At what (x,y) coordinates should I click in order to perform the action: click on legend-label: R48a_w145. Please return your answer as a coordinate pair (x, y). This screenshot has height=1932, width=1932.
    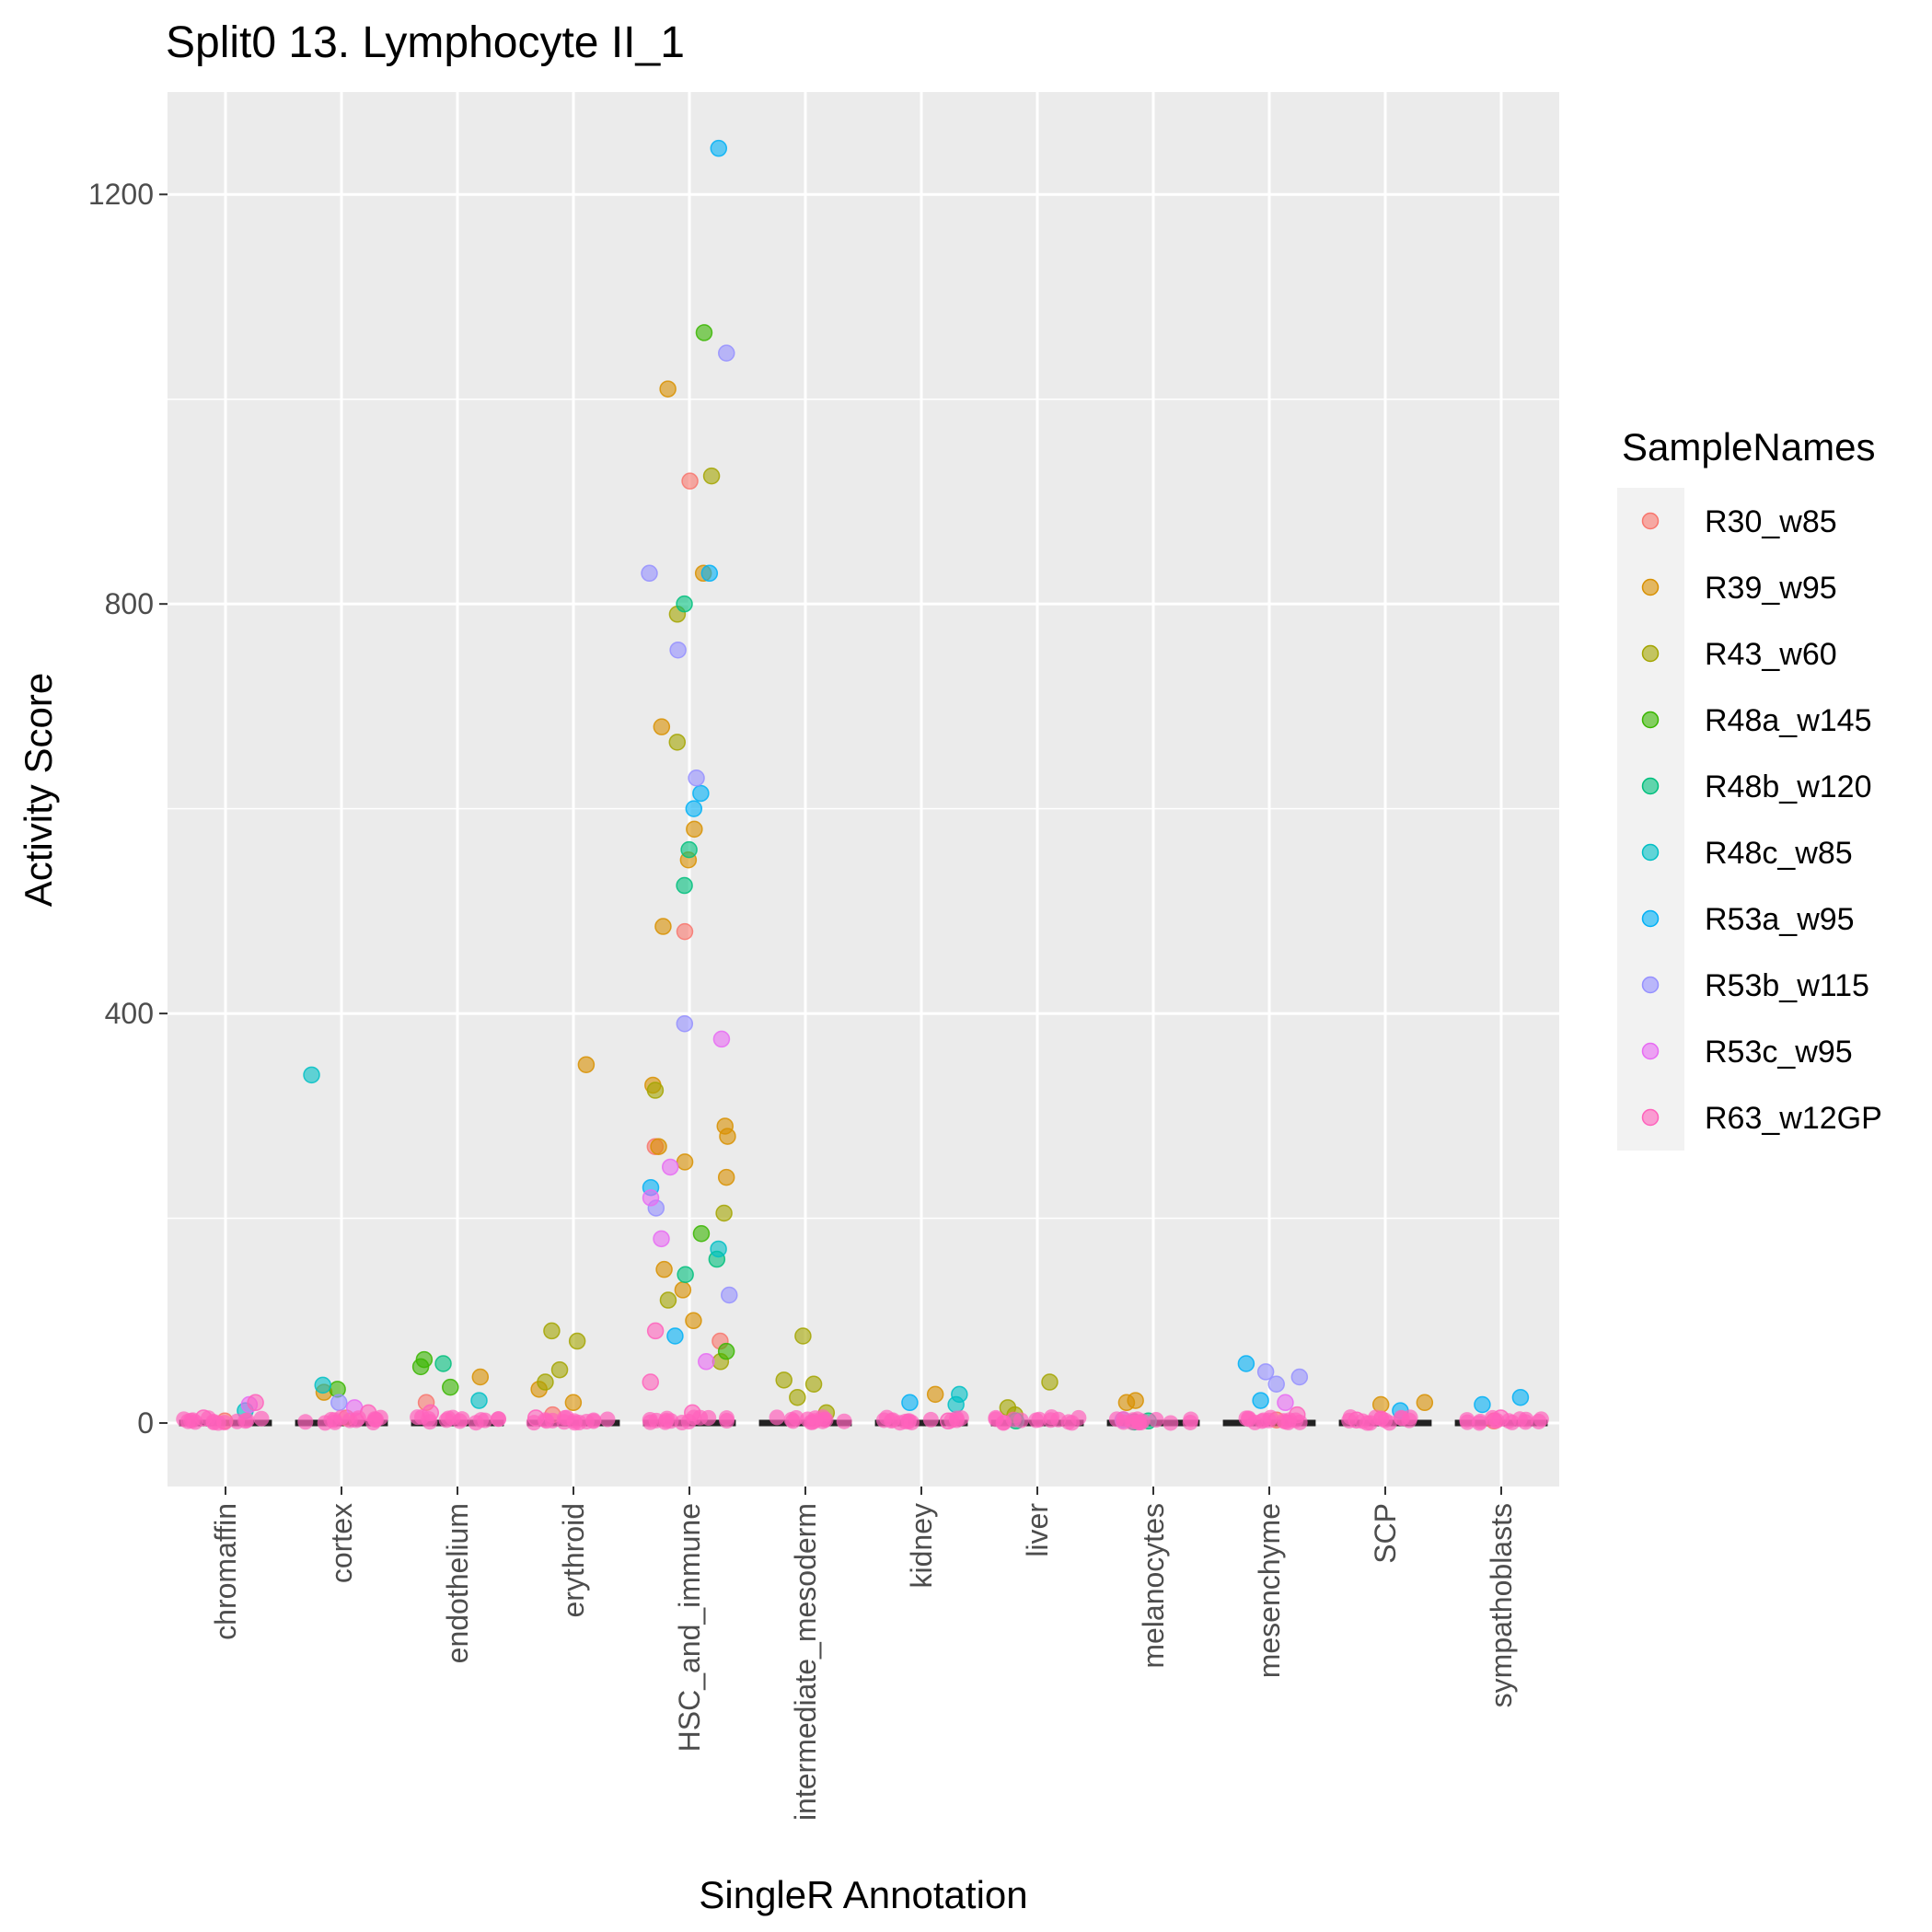
    Looking at the image, I should click on (1788, 721).